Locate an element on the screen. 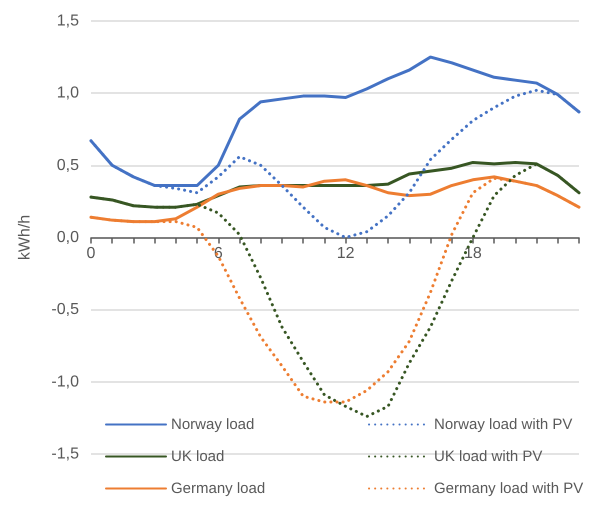  legend-label: Germany load is located at coordinates (218, 488).